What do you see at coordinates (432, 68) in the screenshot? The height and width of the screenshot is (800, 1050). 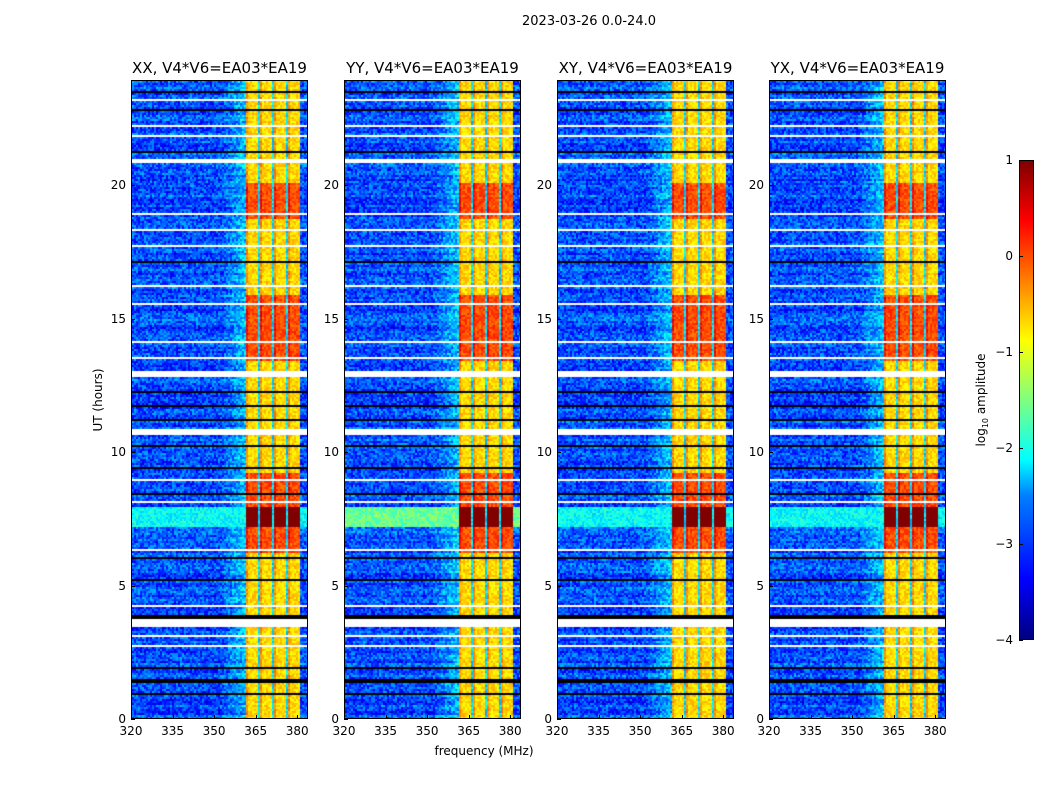 I see `panel-title: YY, V4*V6=EA03*EA19` at bounding box center [432, 68].